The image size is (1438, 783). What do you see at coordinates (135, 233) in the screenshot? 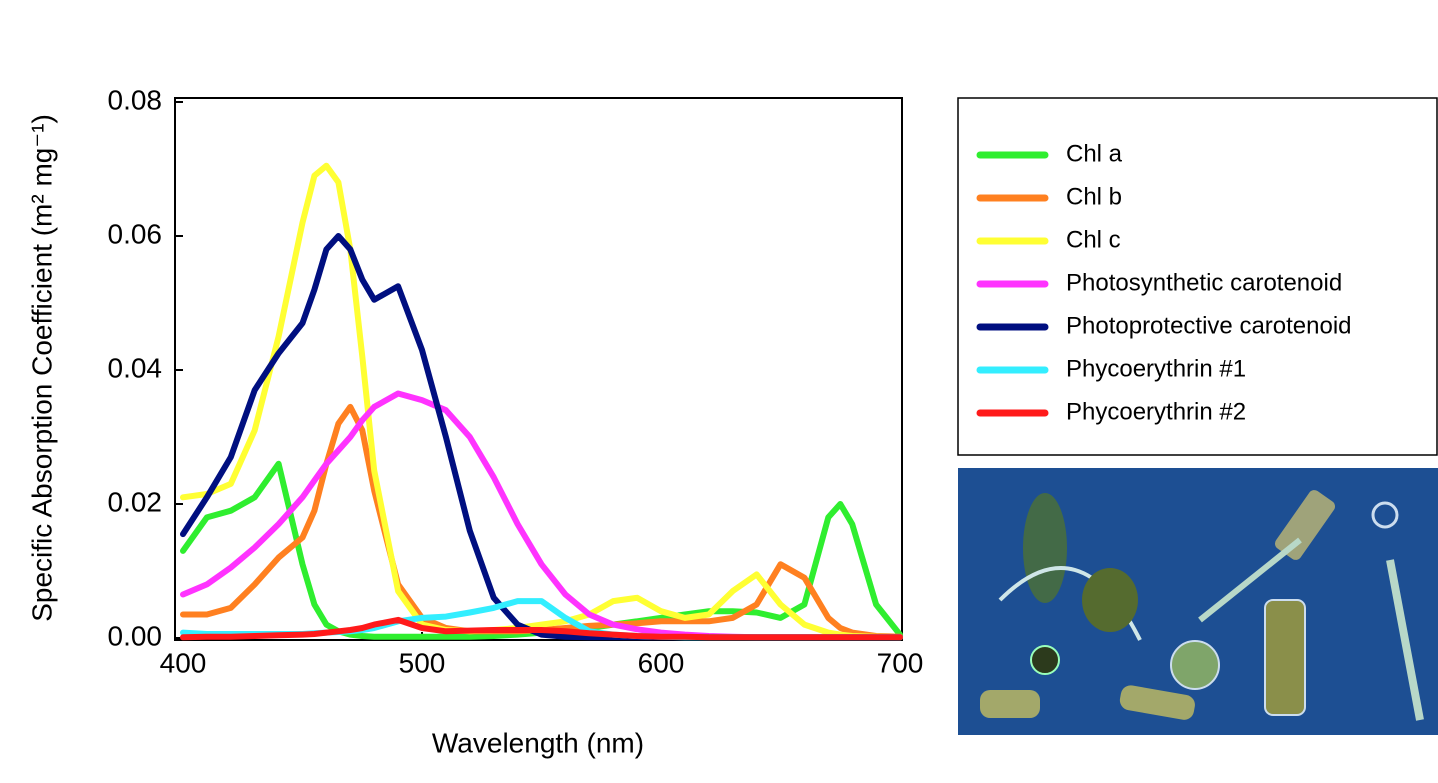
I see `y-tick-label: 0.06` at bounding box center [135, 233].